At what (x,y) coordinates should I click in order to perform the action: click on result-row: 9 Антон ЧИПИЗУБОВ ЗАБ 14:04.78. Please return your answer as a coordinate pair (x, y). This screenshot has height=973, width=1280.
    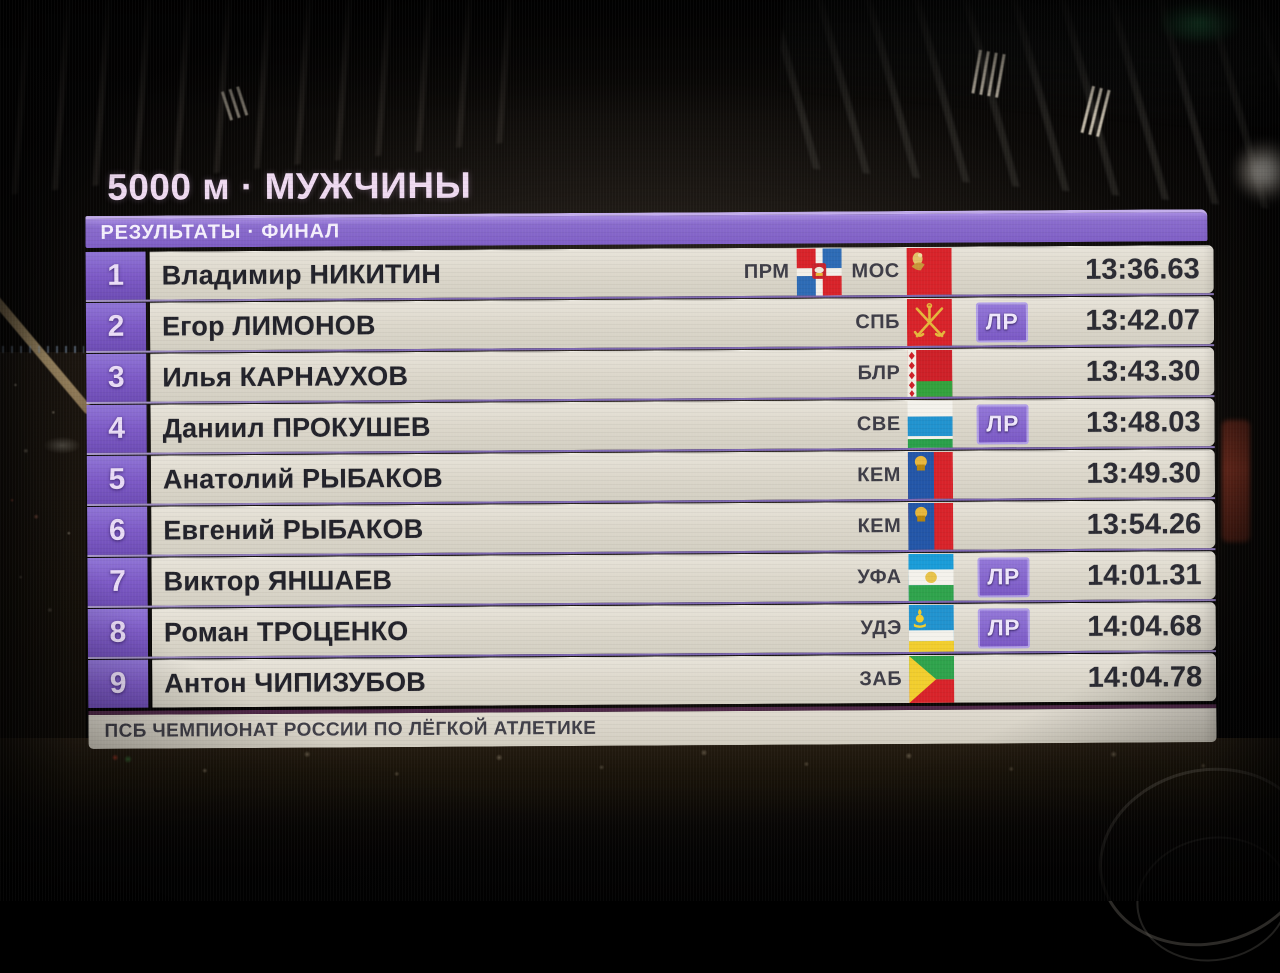
    Looking at the image, I should click on (652, 680).